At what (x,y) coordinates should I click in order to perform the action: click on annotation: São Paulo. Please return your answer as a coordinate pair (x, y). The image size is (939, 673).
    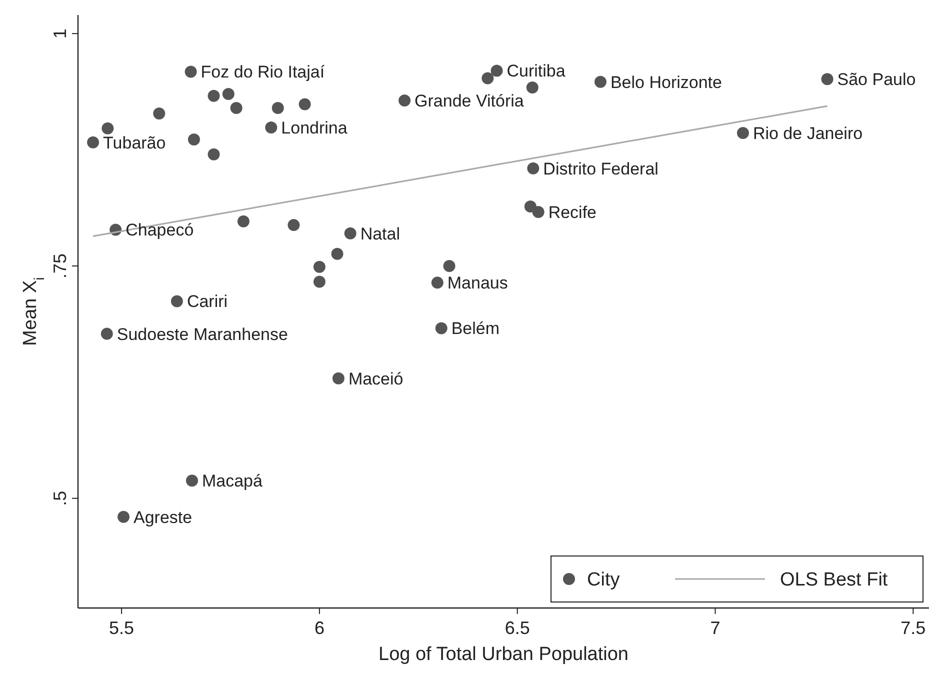
    Looking at the image, I should click on (876, 80).